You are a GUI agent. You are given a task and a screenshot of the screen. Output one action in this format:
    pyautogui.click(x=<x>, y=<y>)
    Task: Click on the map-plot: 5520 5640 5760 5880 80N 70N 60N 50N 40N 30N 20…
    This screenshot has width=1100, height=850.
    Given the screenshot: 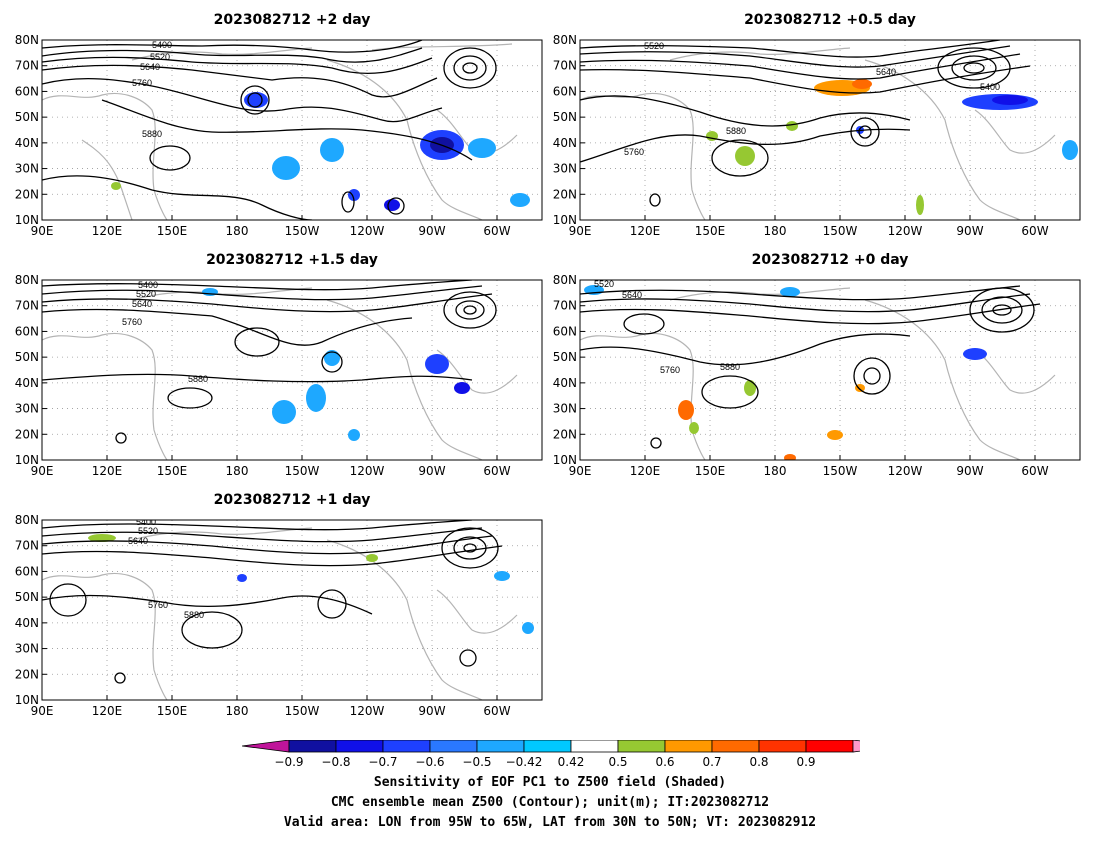 What is the action you would take?
    pyautogui.click(x=817, y=375)
    